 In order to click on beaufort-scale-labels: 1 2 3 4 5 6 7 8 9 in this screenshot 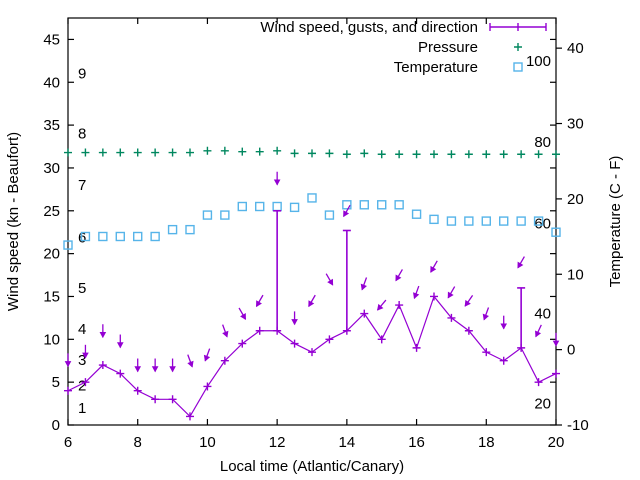, I will do `click(82, 241)`.